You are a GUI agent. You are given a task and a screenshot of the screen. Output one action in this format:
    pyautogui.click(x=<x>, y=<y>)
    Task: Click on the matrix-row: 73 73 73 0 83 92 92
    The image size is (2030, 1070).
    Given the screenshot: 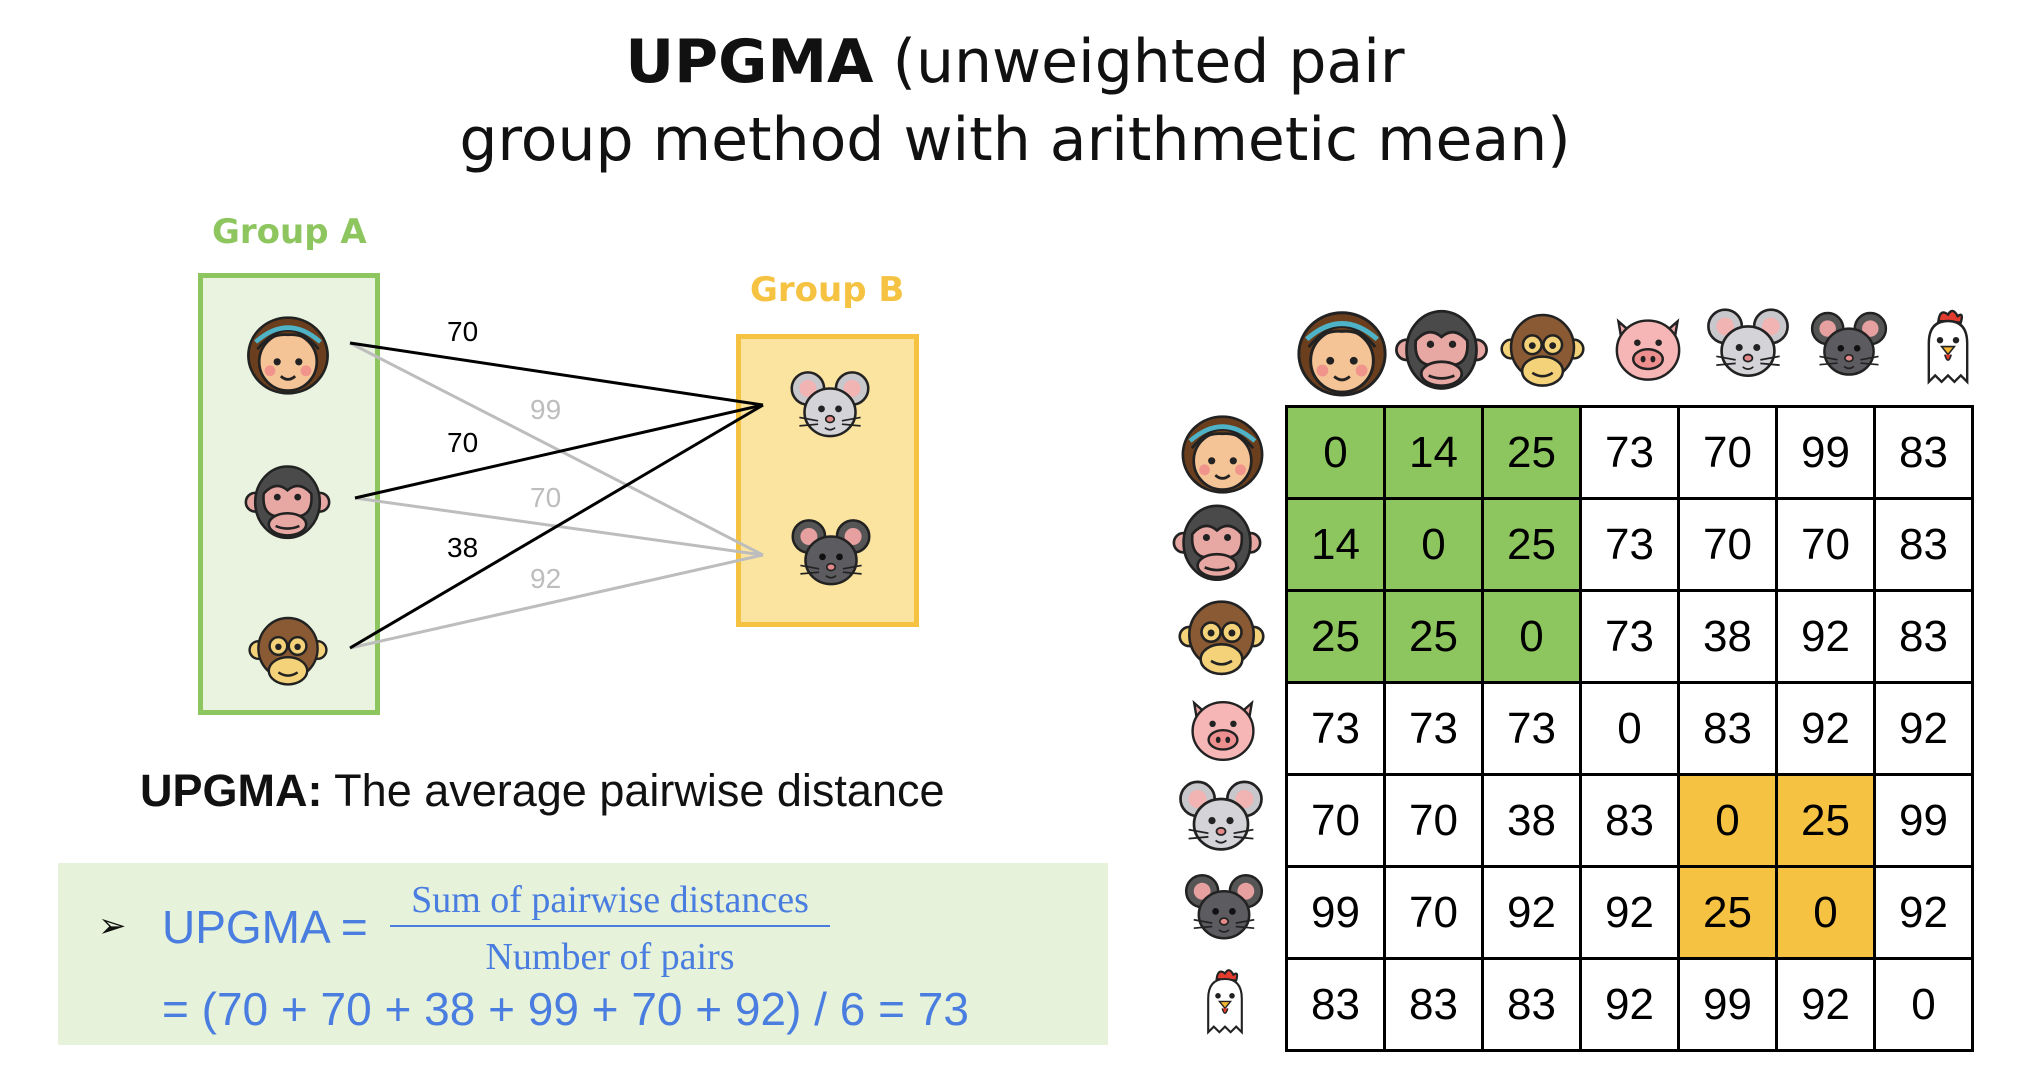 What is the action you would take?
    pyautogui.click(x=1629, y=728)
    